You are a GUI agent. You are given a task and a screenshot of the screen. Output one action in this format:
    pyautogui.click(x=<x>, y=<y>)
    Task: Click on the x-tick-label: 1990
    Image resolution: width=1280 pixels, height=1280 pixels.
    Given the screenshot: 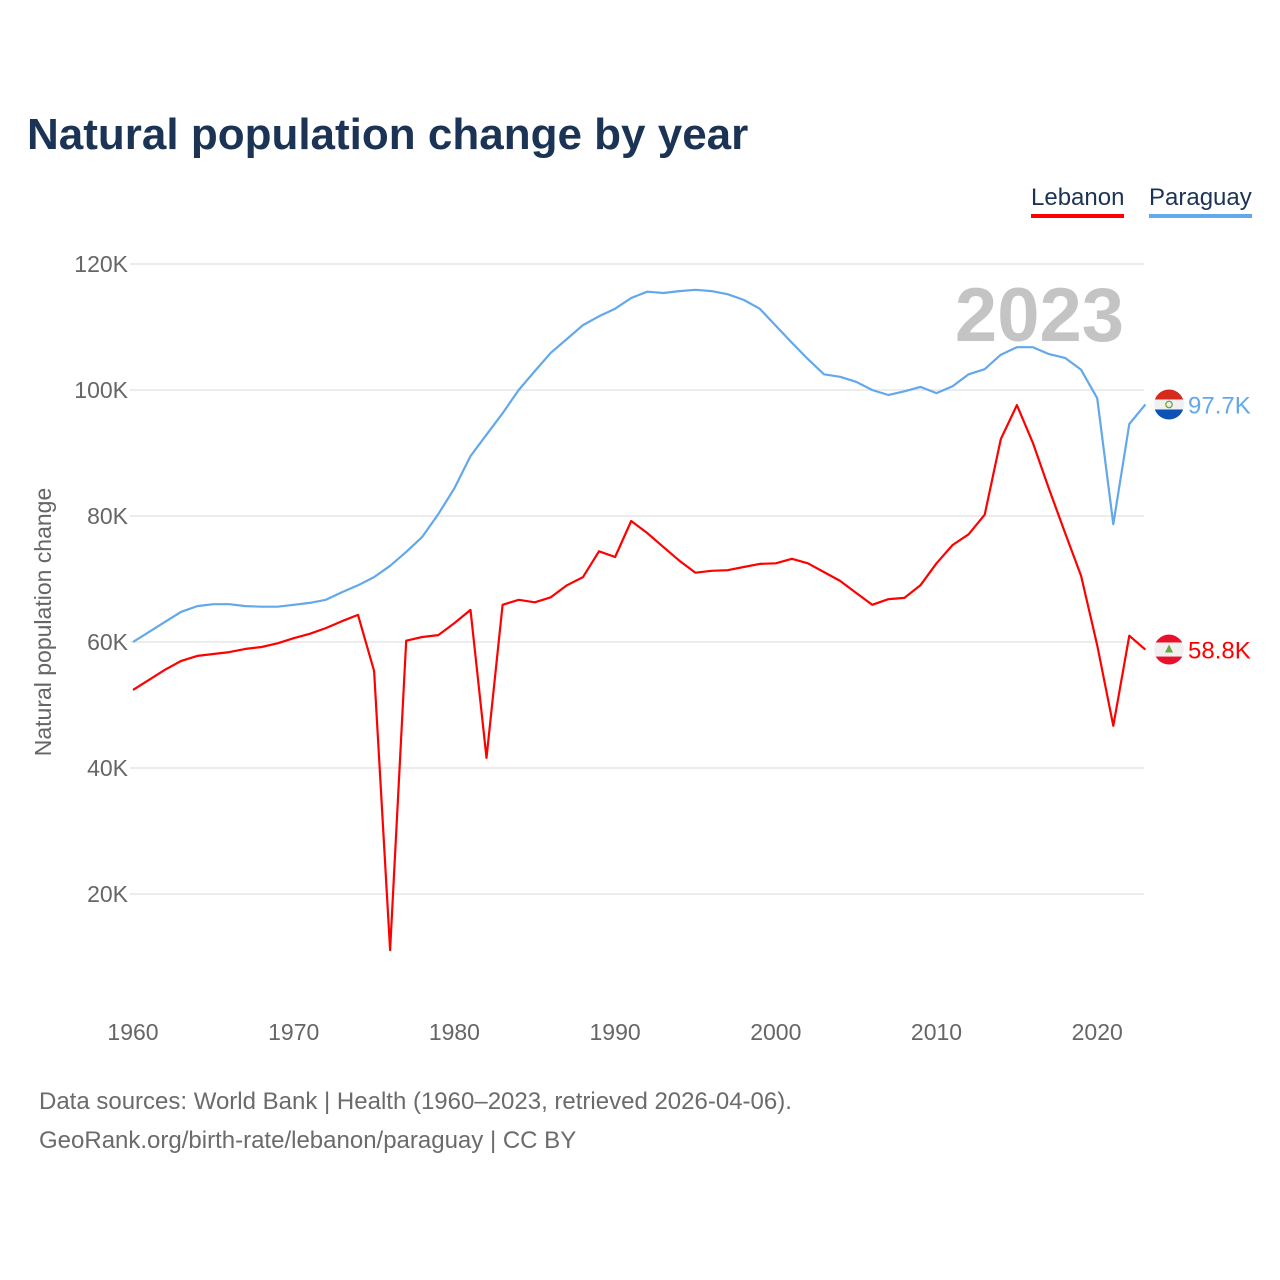 What is the action you would take?
    pyautogui.click(x=615, y=1032)
    